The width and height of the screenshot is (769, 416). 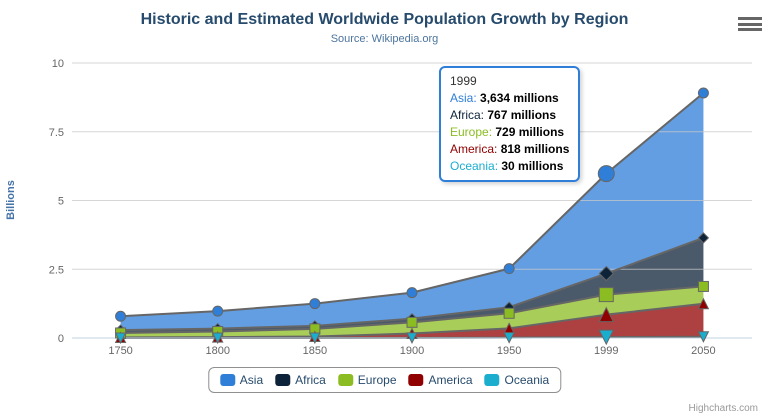 What do you see at coordinates (310, 380) in the screenshot?
I see `legend-label: Africa` at bounding box center [310, 380].